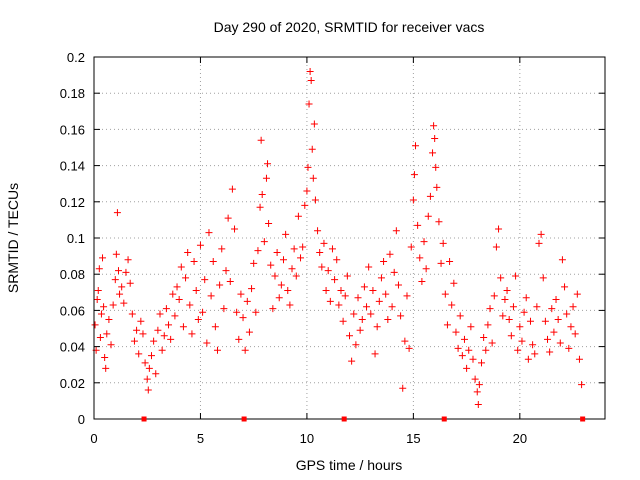 The height and width of the screenshot is (480, 640). I want to click on x-tick-label: 10, so click(307, 438).